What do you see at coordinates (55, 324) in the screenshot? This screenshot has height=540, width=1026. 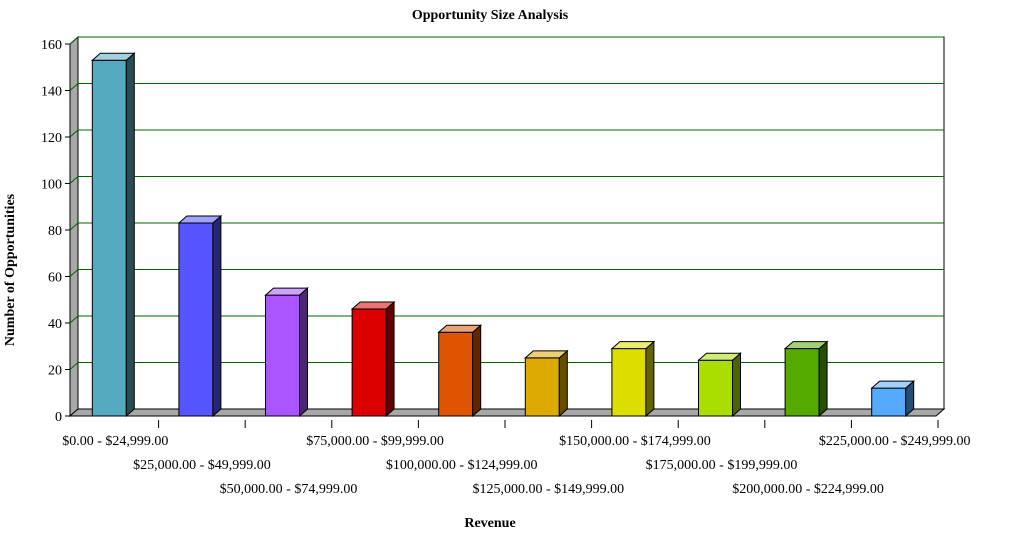 I see `y-tick-label: 40` at bounding box center [55, 324].